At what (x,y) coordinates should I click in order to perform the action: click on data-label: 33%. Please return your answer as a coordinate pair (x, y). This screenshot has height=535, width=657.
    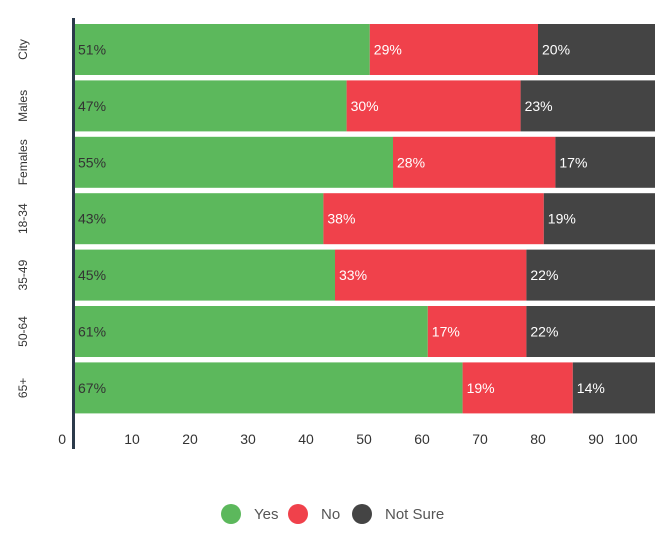
    Looking at the image, I should click on (353, 275).